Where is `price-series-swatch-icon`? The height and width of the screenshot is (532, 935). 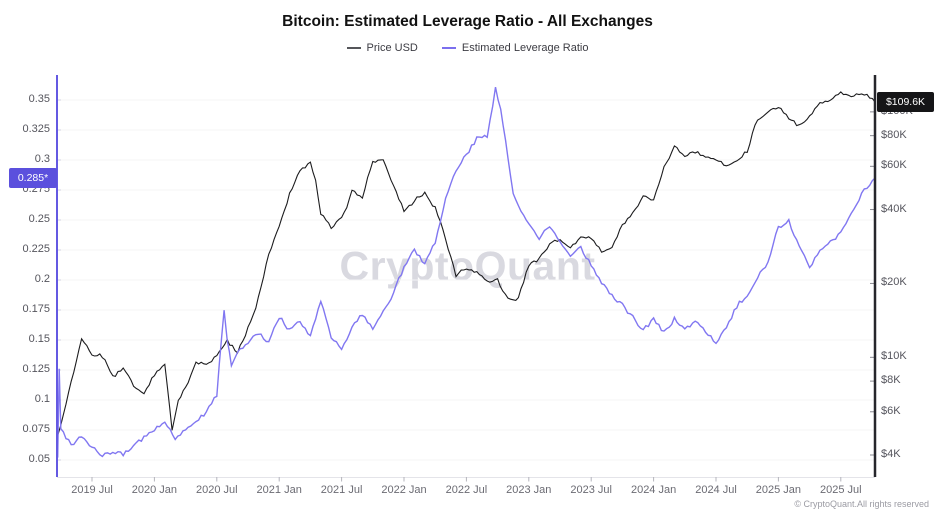 price-series-swatch-icon is located at coordinates (353, 48).